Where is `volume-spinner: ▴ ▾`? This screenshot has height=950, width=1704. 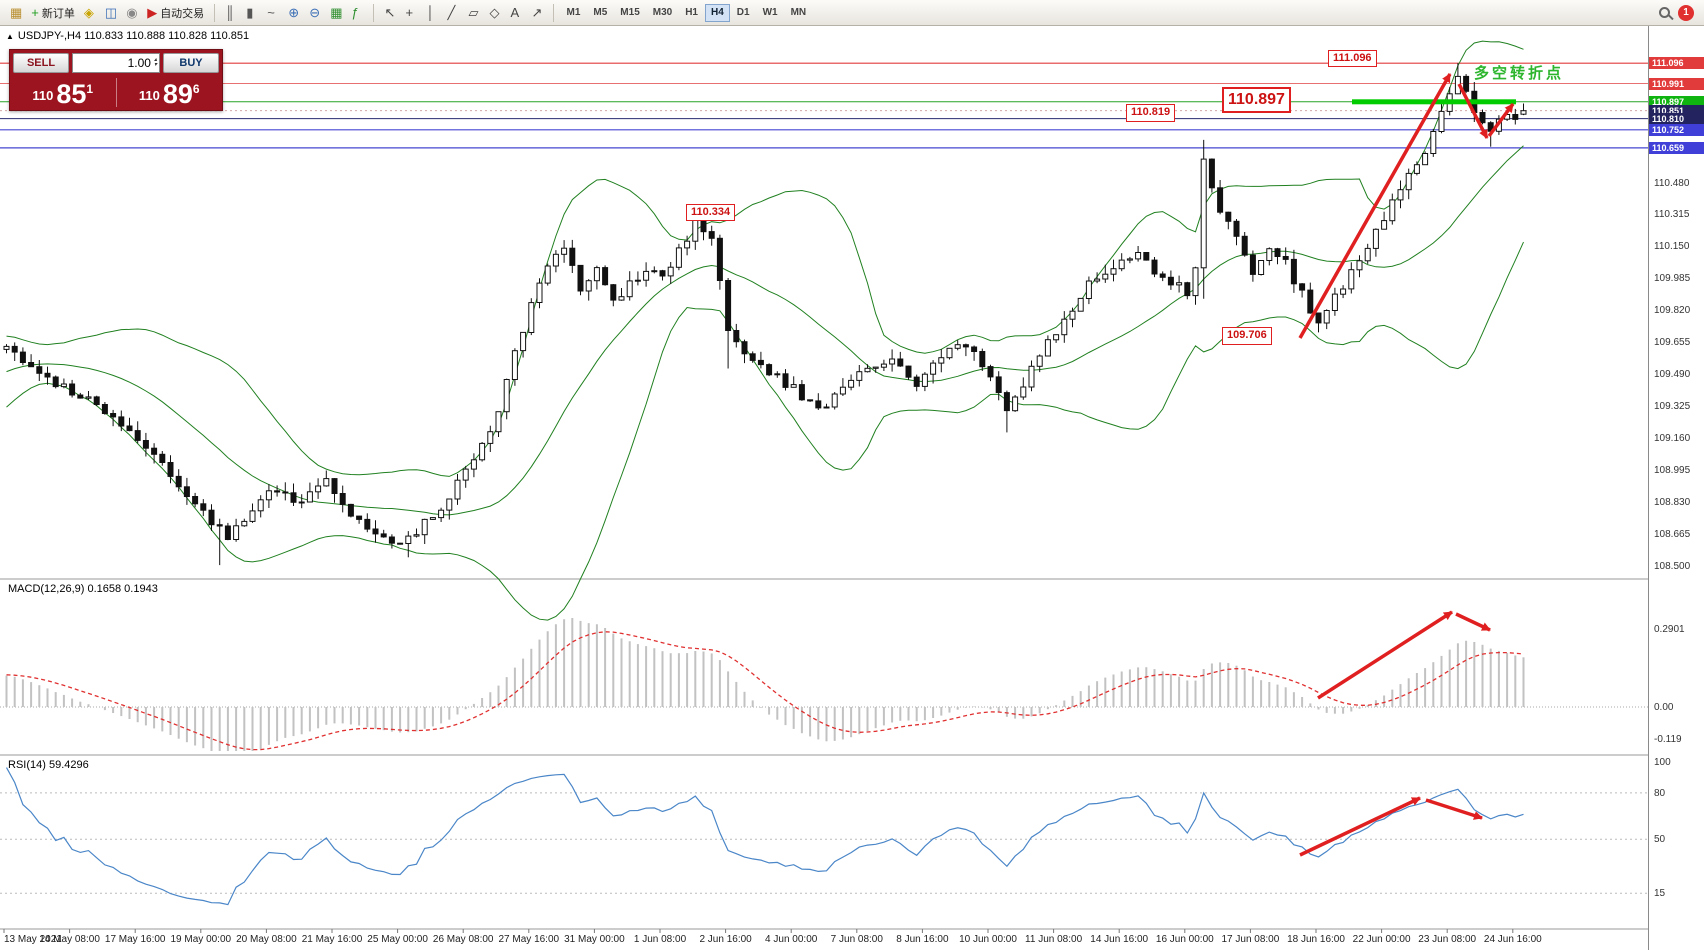
volume-spinner: ▴ ▾ is located at coordinates (155, 62).